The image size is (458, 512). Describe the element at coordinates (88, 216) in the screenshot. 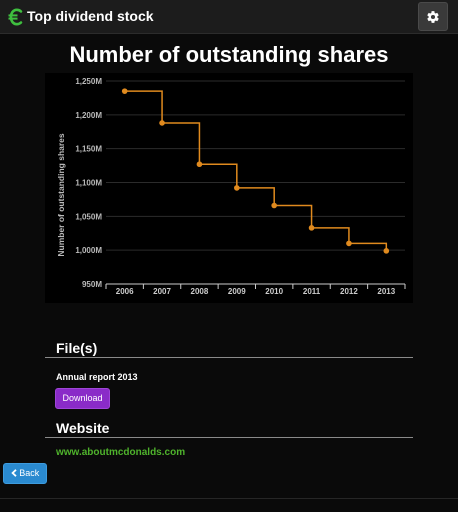

I see `y-tick-label: 1,050M` at that location.